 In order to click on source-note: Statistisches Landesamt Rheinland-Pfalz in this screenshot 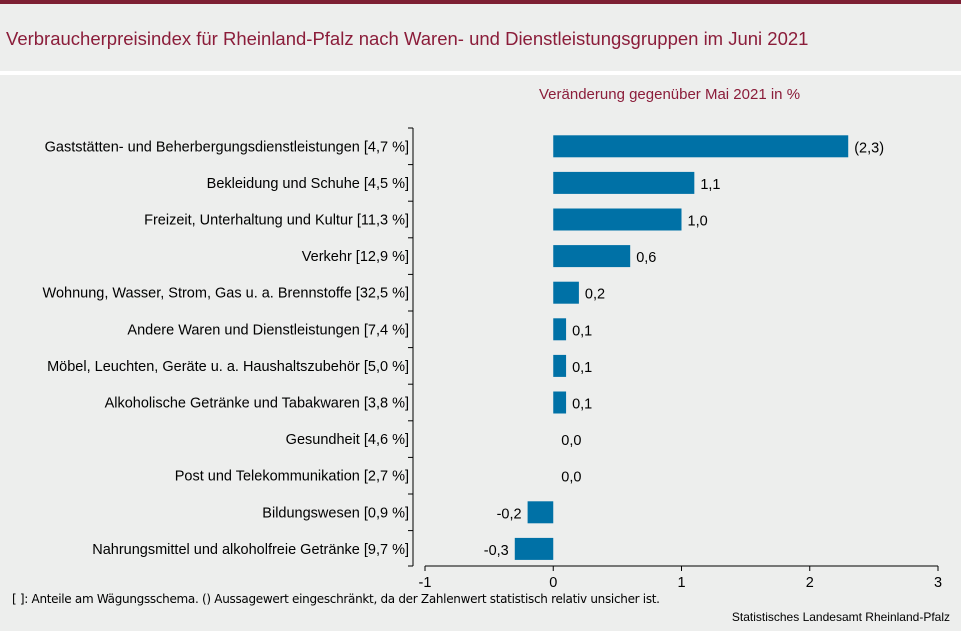, I will do `click(840, 617)`.